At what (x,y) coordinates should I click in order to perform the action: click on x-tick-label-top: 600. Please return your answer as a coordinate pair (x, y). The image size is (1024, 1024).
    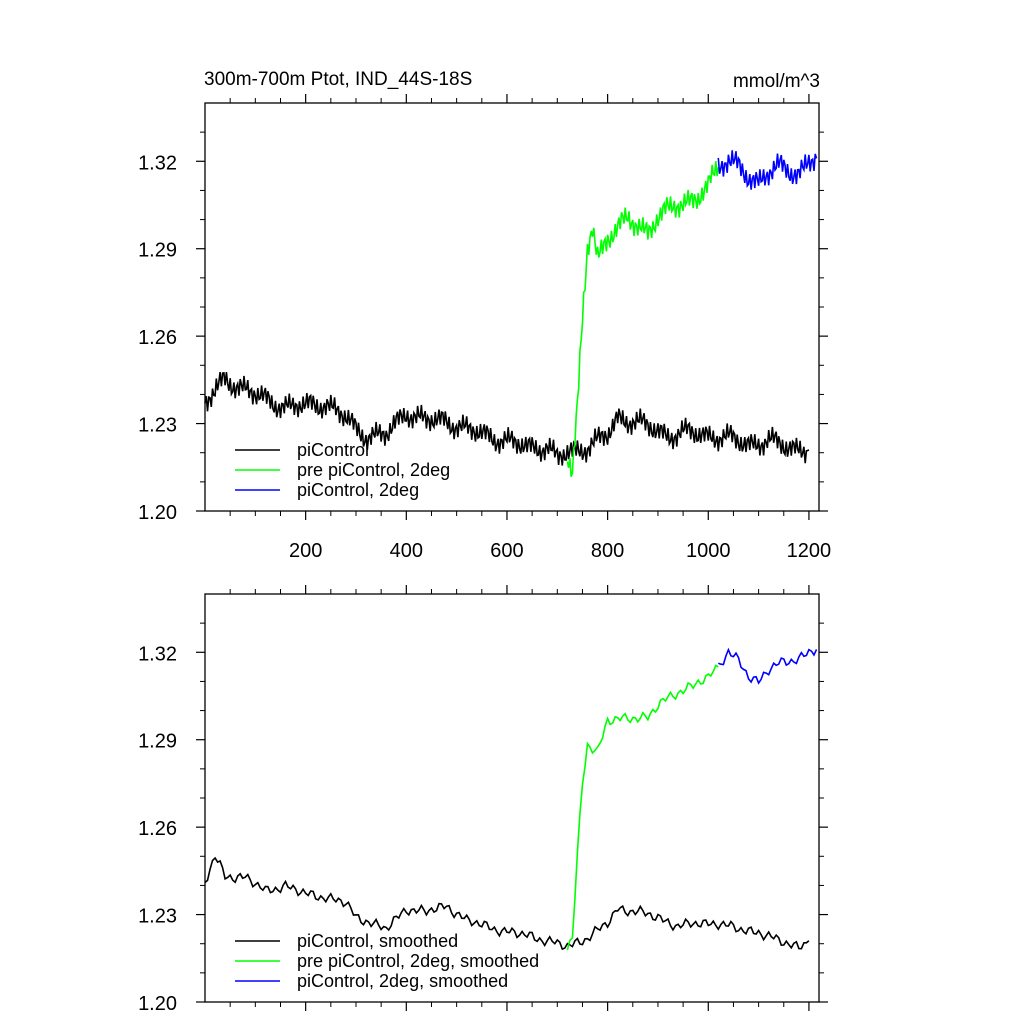
    Looking at the image, I should click on (506, 551).